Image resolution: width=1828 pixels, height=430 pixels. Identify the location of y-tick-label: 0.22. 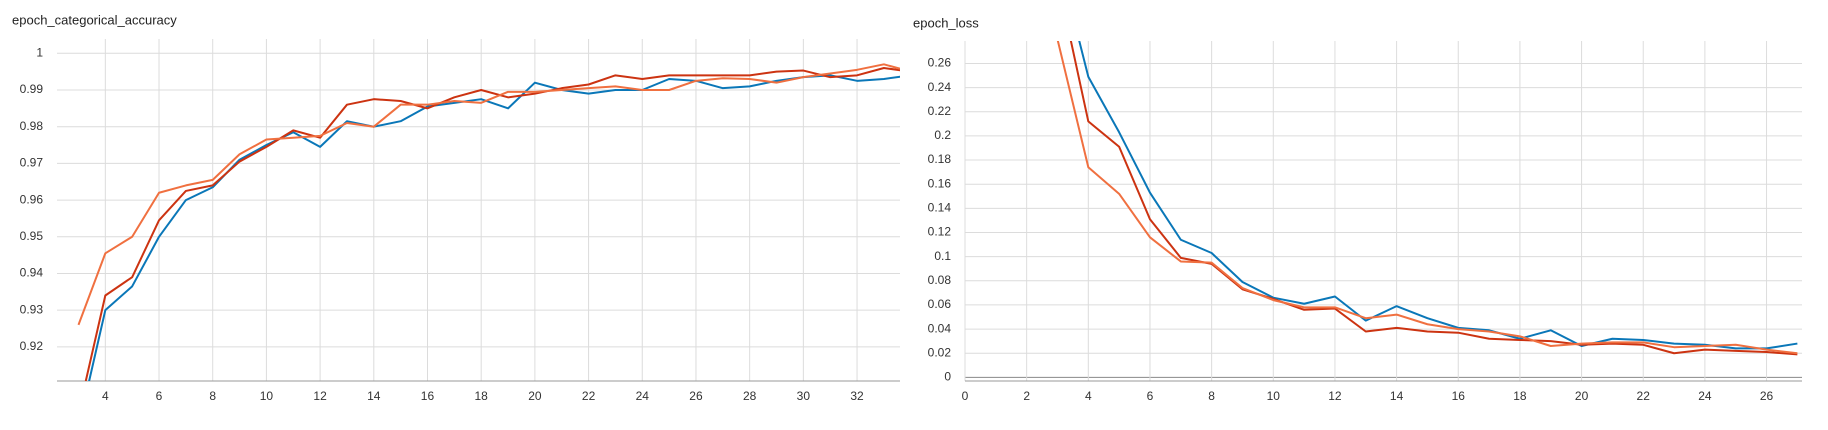
(940, 111).